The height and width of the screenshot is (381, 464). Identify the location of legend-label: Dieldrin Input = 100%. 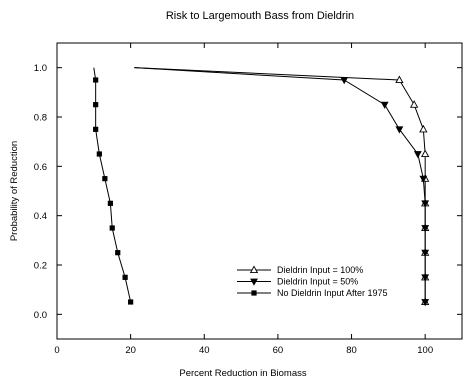
(320, 270).